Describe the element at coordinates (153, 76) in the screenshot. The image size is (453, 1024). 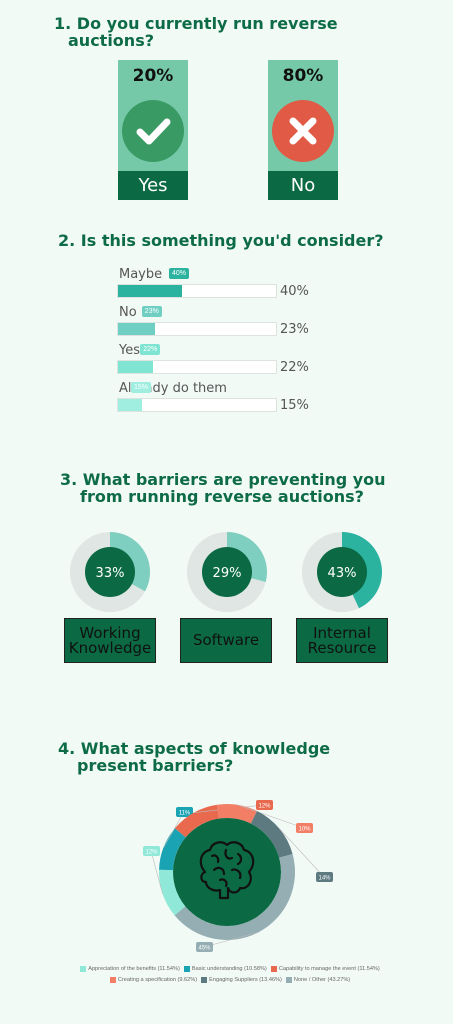
I see `q1-yes-pct: 20%` at that location.